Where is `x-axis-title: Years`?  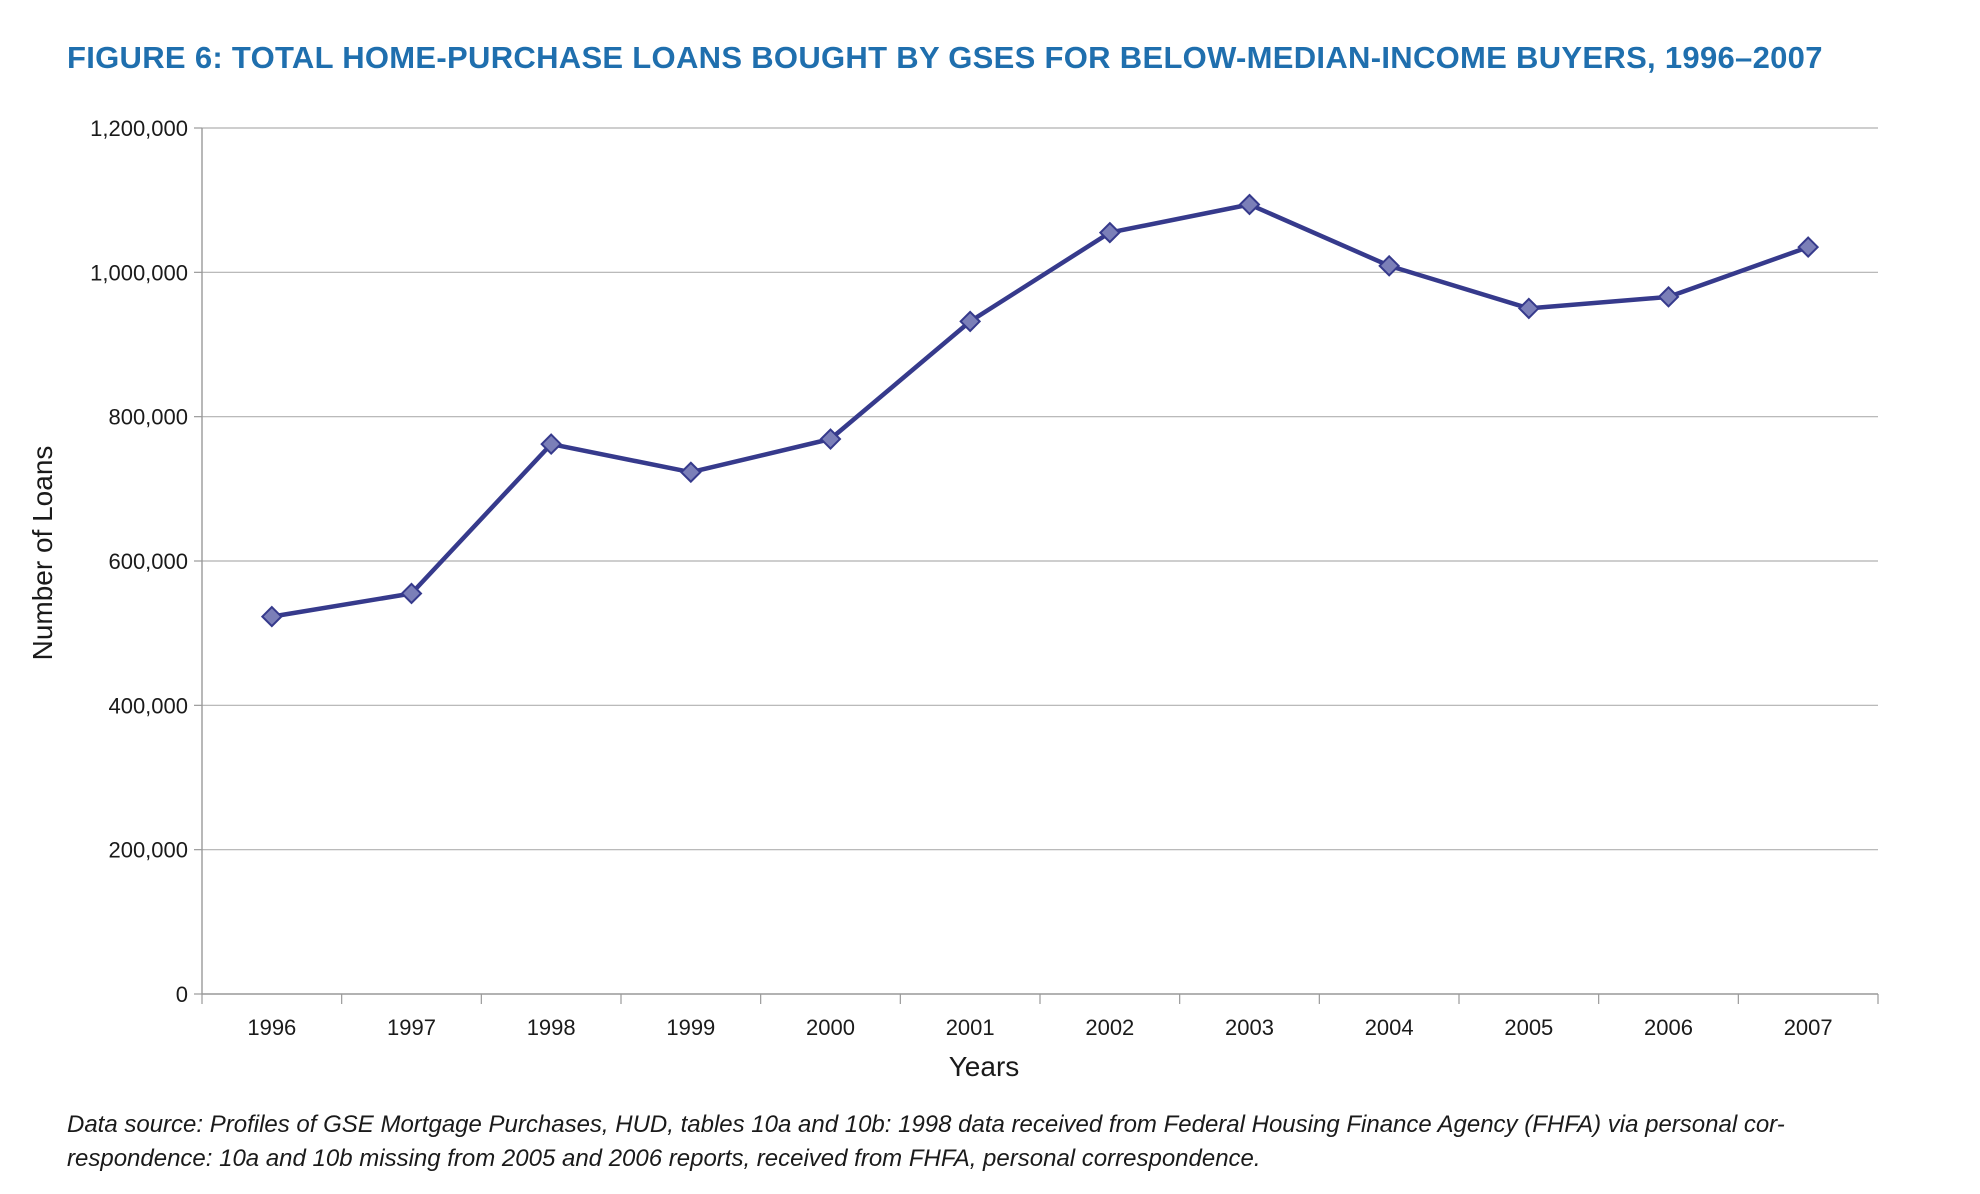
x-axis-title: Years is located at coordinates (984, 1066).